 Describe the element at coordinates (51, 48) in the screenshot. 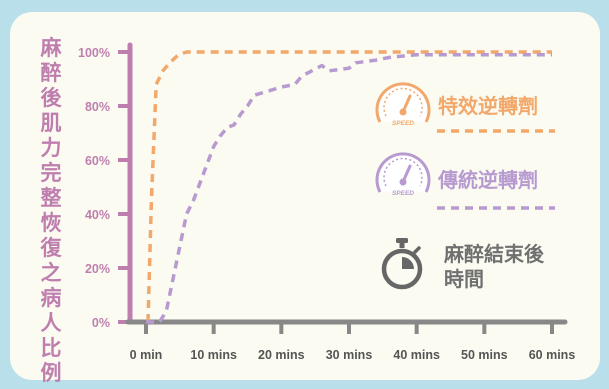

I see `y-axis-title-char: 麻` at that location.